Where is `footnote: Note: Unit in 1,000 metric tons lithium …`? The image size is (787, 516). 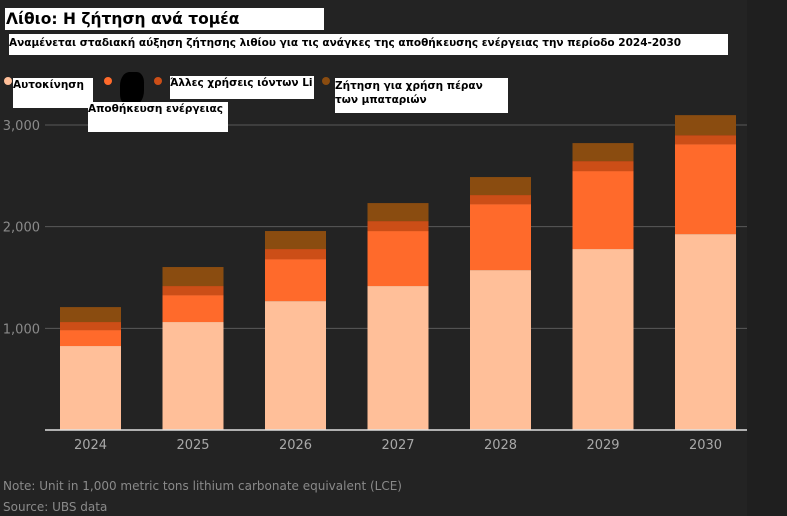
footnote: Note: Unit in 1,000 metric tons lithium … is located at coordinates (202, 486).